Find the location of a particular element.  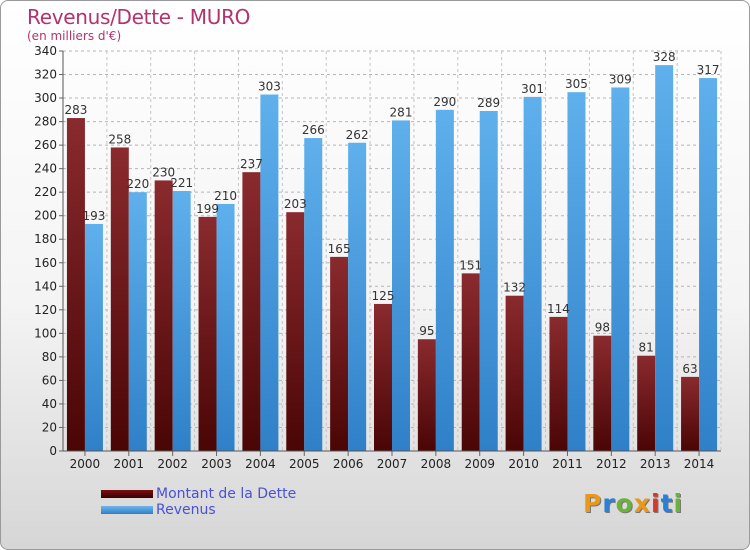

value-label-debt-2006: 165 is located at coordinates (339, 249).